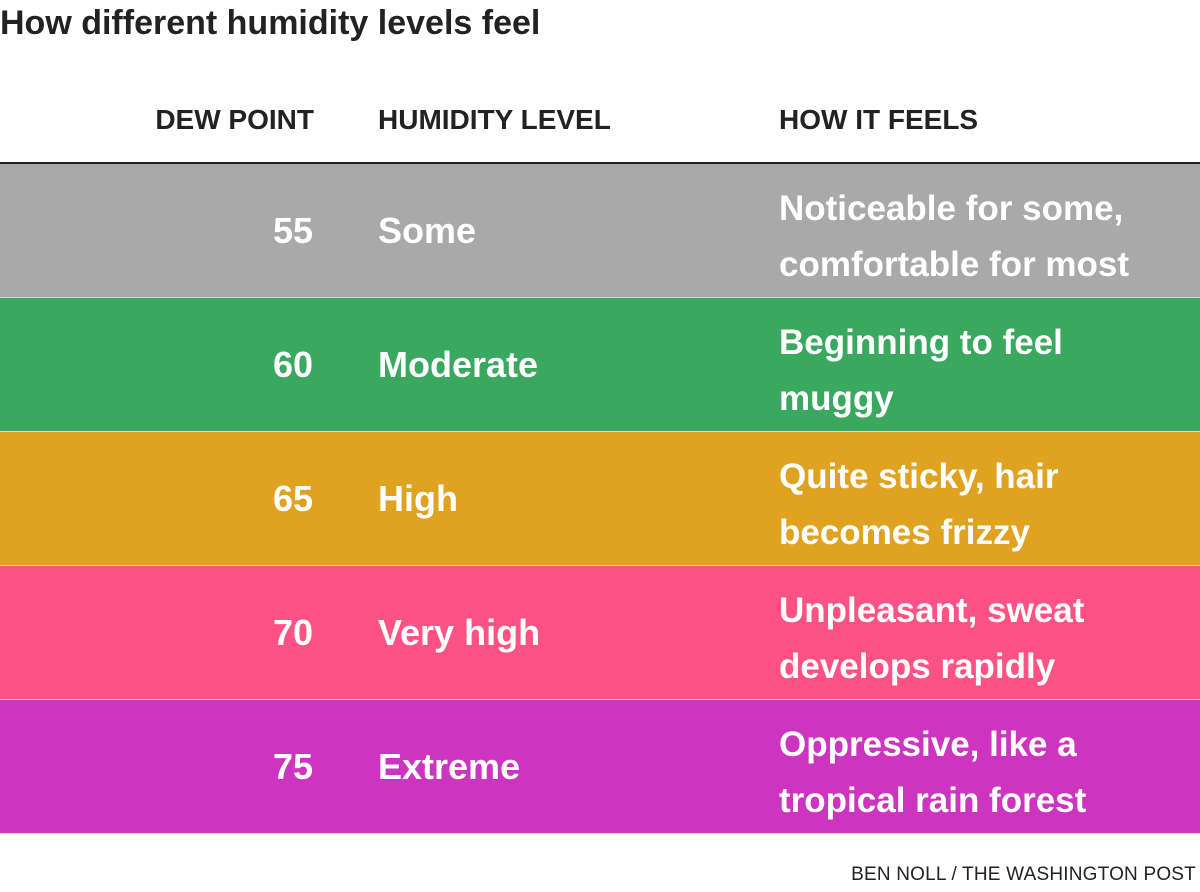 This screenshot has width=1200, height=892. I want to click on how-it-feels-text: Oppressive, like a tropical rain forest, so click(984, 773).